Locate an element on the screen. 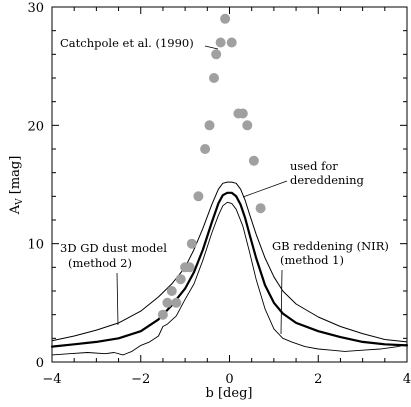 Image resolution: width=411 pixels, height=407 pixels. leader-used is located at coordinates (265, 189).